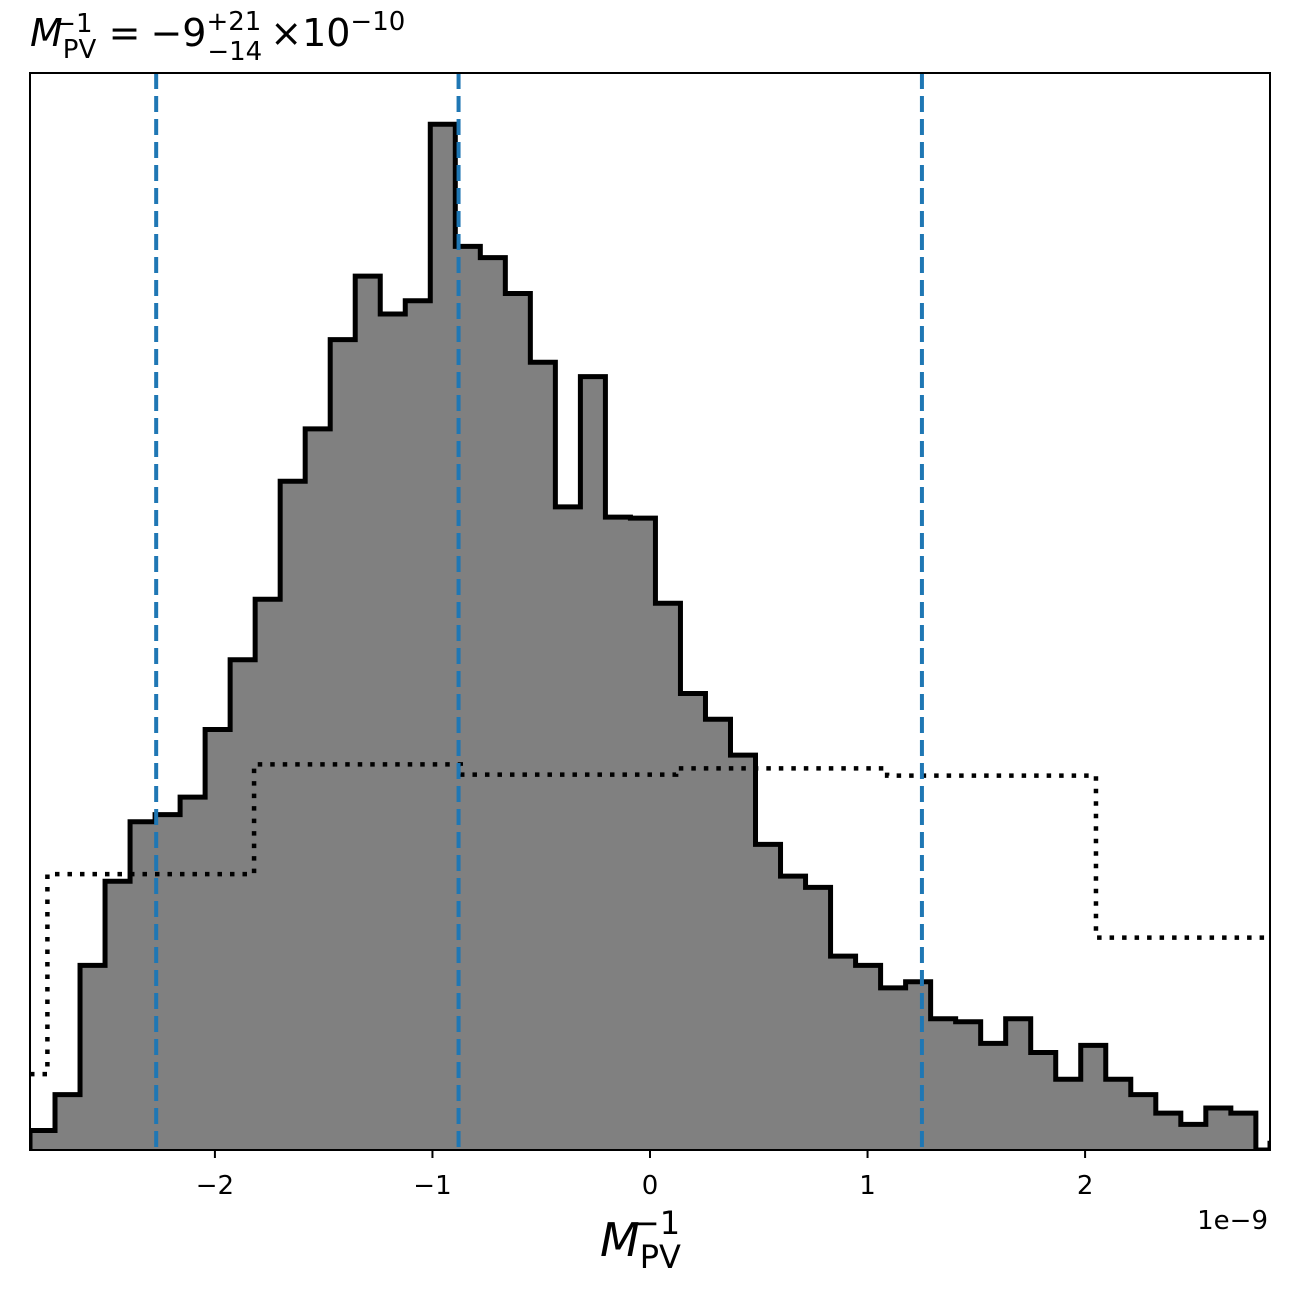 This screenshot has height=1298, width=1289. I want to click on x-offset-label: 1e−9, so click(1232, 1221).